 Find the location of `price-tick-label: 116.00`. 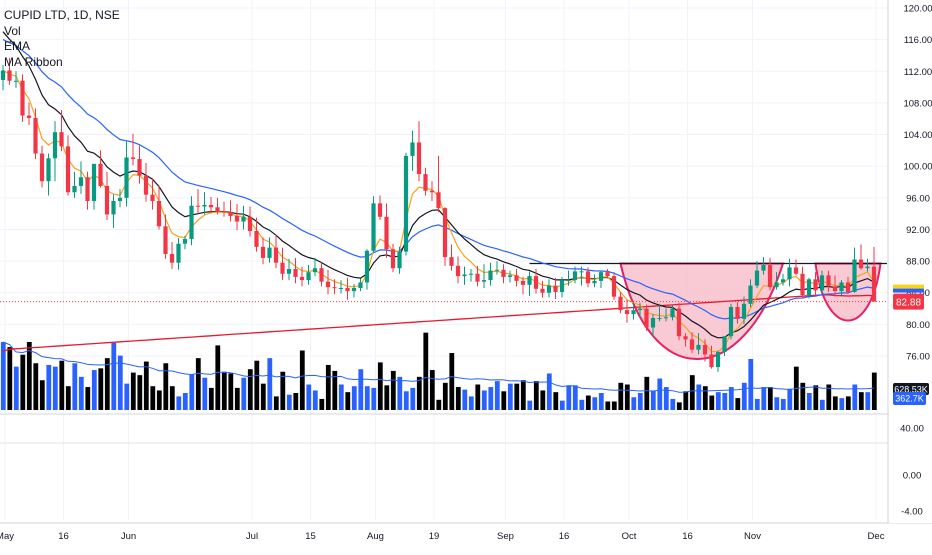

price-tick-label: 116.00 is located at coordinates (918, 40).